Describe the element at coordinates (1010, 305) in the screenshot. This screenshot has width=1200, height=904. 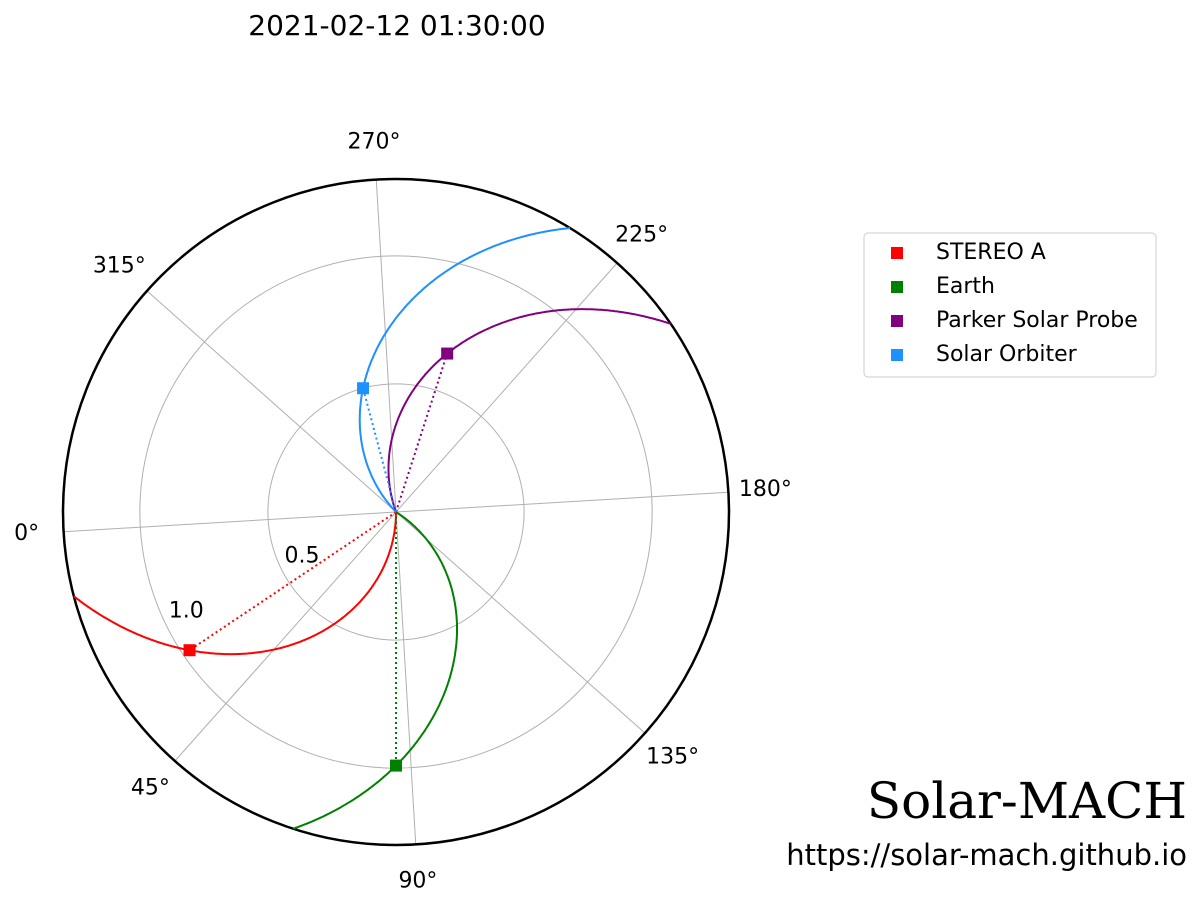
I see `legend-box` at that location.